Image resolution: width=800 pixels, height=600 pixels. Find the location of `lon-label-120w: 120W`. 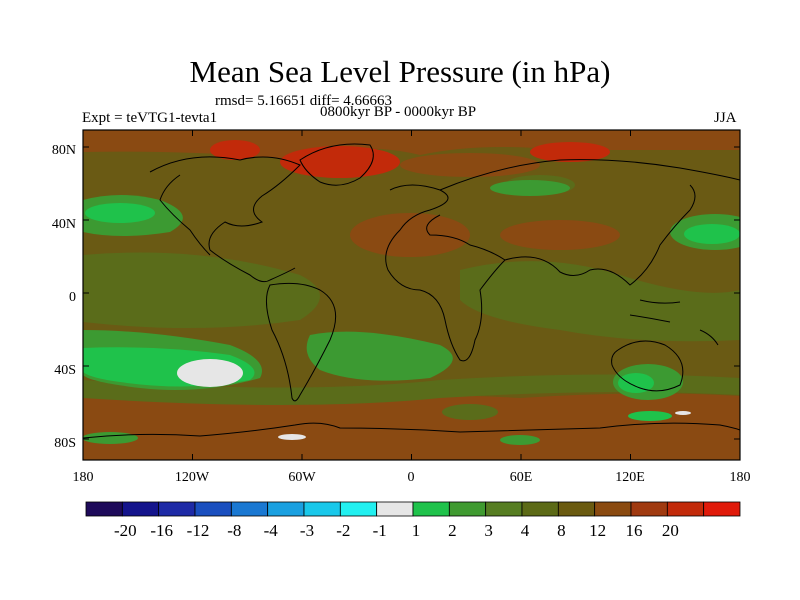

lon-label-120w: 120W is located at coordinates (192, 477).